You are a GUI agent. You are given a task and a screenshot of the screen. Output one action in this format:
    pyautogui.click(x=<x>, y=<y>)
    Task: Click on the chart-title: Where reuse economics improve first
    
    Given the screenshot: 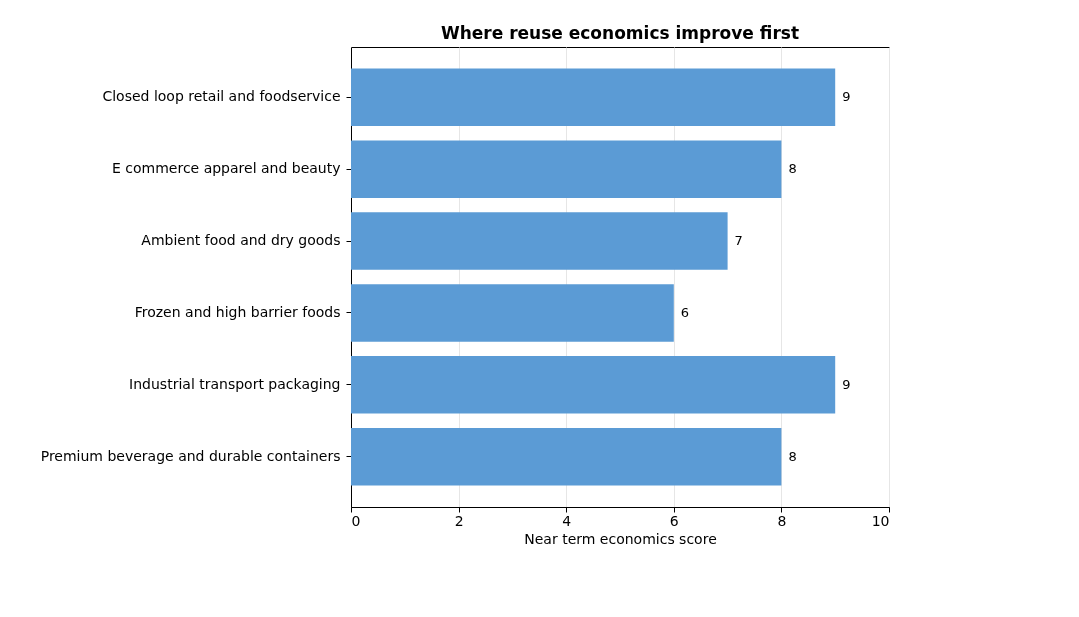 What is the action you would take?
    pyautogui.click(x=620, y=33)
    